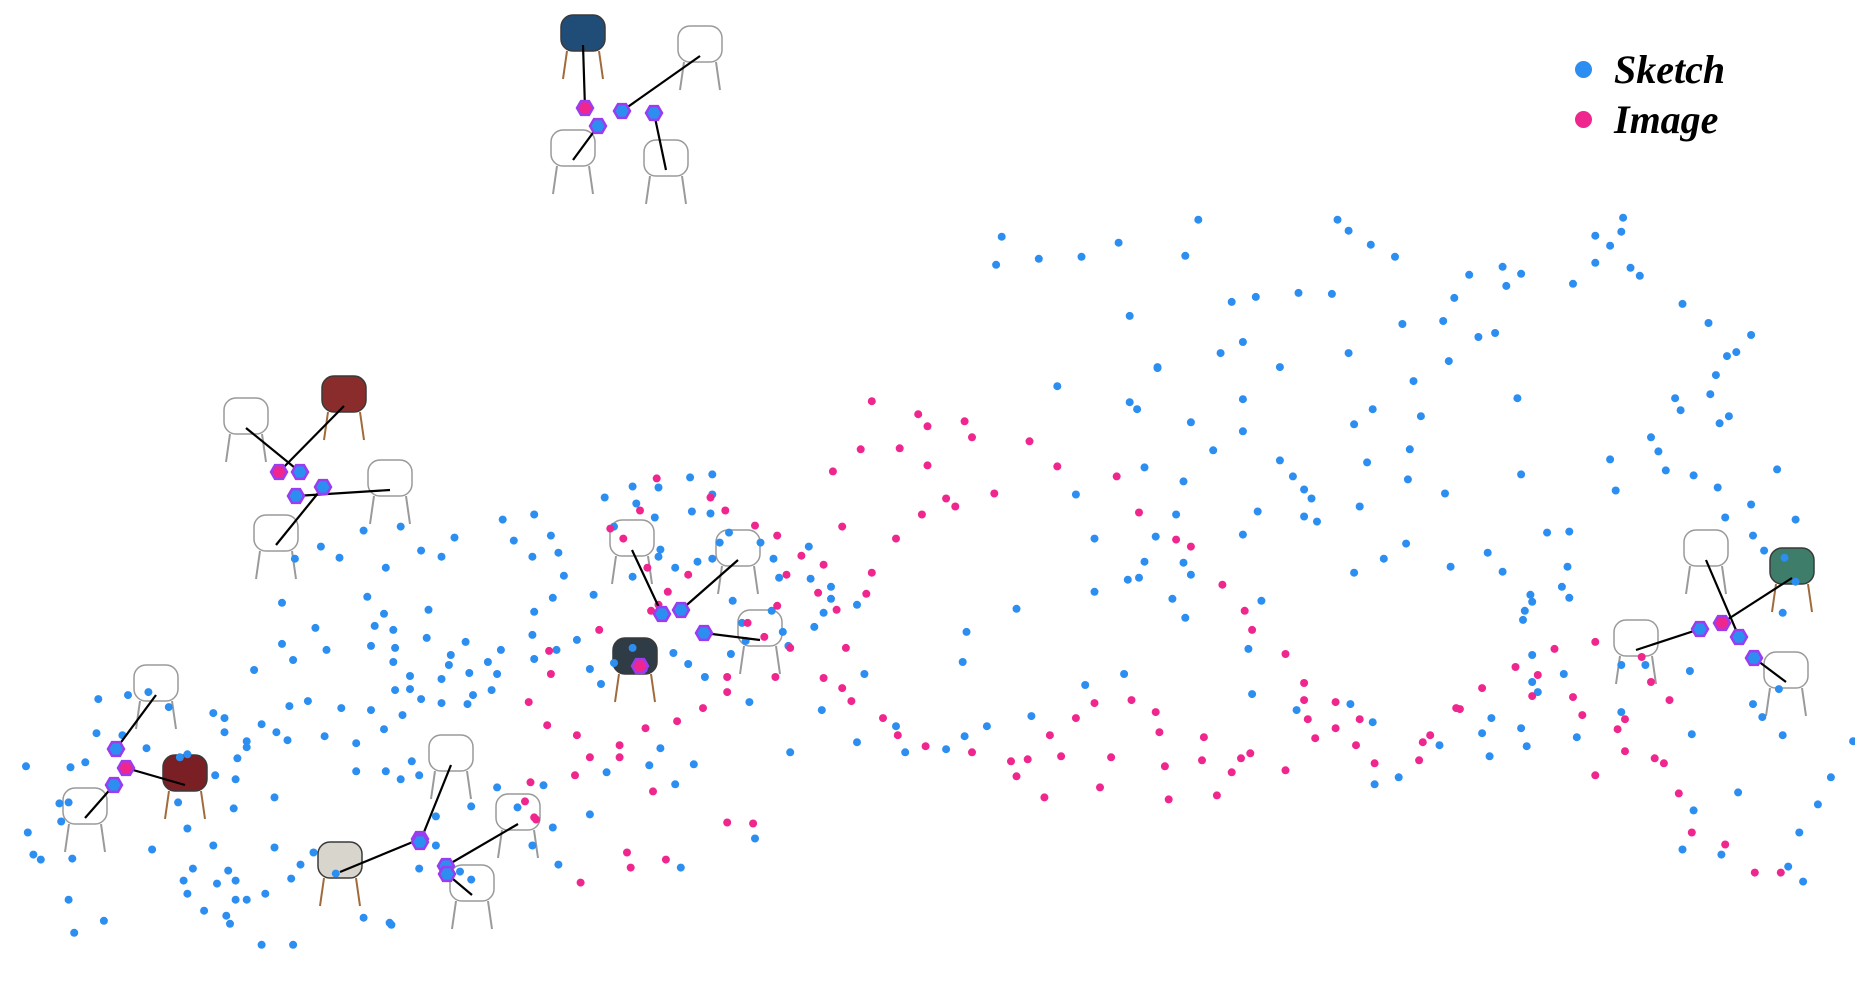 The image size is (1855, 1003). What do you see at coordinates (1583, 69) in the screenshot?
I see `legend-marker-sketch` at bounding box center [1583, 69].